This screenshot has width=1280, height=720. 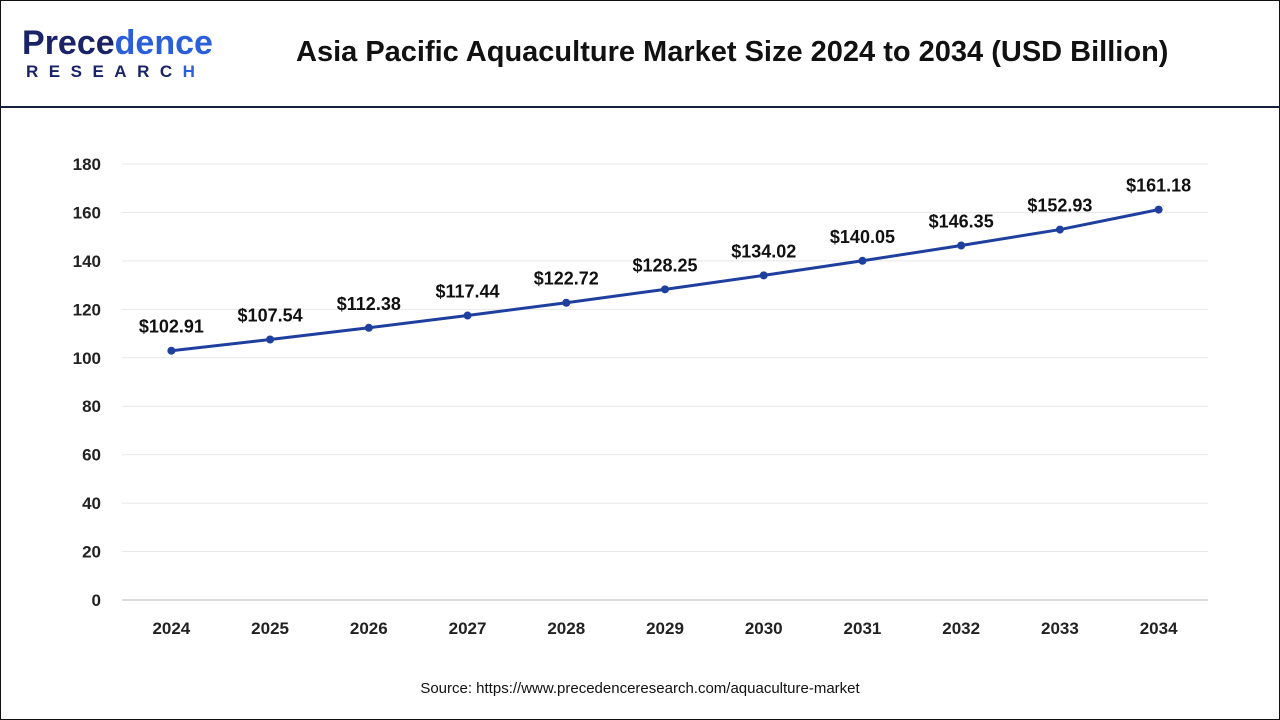 I want to click on x-tick-label: 2028, so click(x=566, y=628).